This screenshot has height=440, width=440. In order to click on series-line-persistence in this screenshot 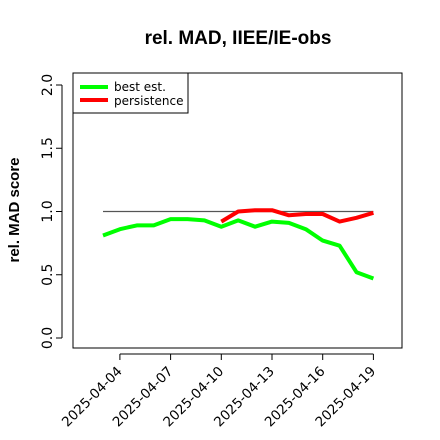, I will do `click(297, 216)`.